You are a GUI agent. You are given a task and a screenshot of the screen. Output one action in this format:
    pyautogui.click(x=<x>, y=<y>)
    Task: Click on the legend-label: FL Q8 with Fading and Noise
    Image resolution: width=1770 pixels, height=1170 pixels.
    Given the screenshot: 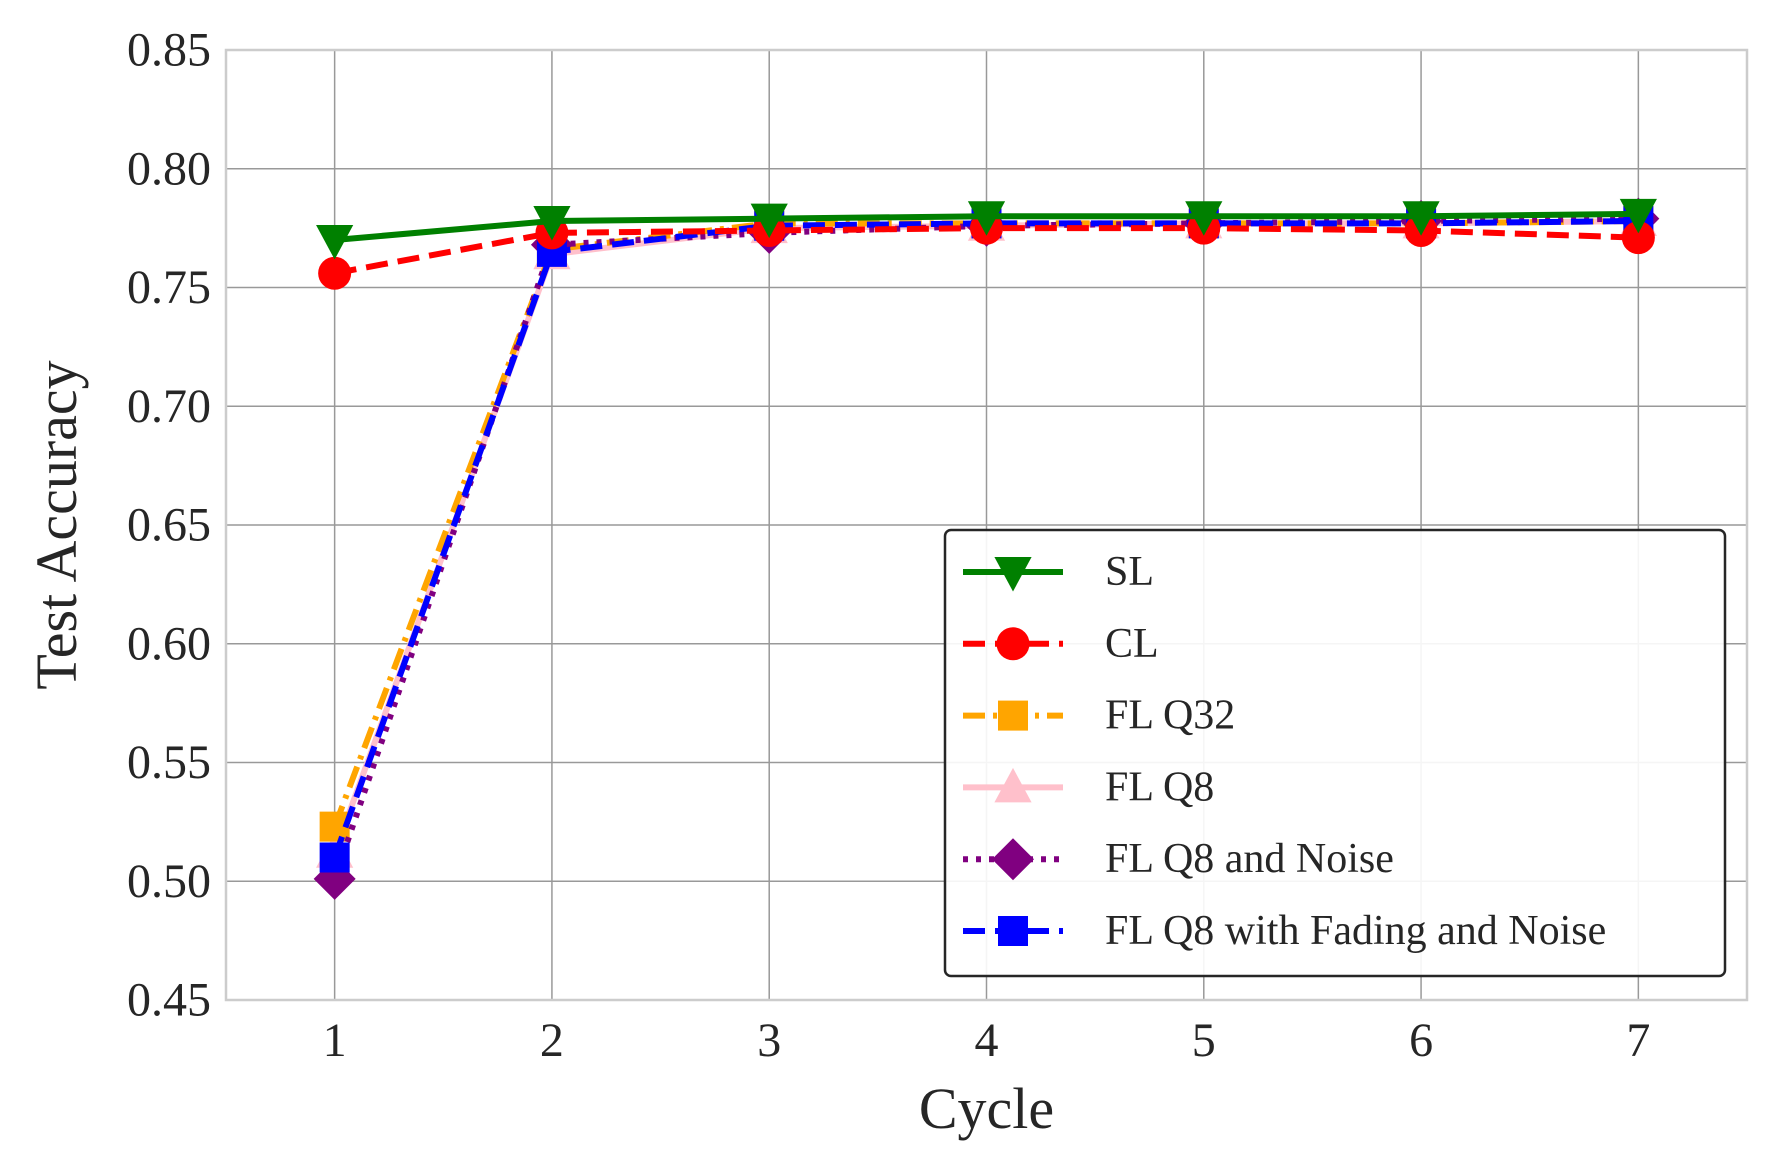 What is the action you would take?
    pyautogui.click(x=1355, y=931)
    